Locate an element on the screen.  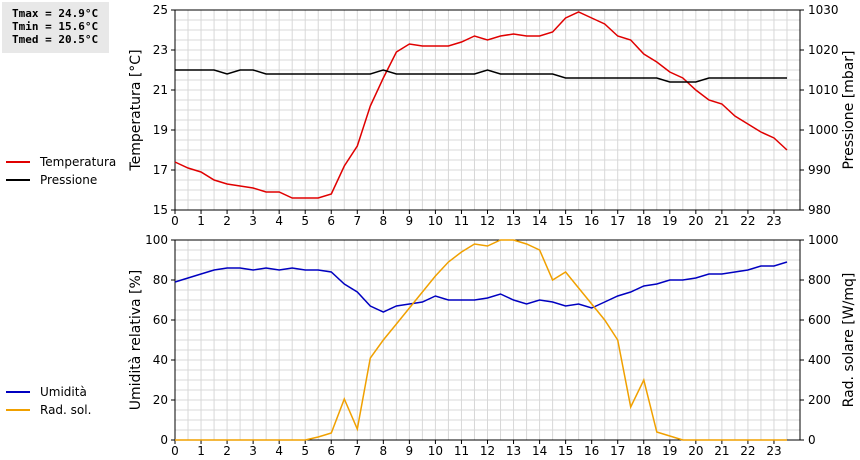
legend-item-umidita: Umidità is located at coordinates (48, 392).